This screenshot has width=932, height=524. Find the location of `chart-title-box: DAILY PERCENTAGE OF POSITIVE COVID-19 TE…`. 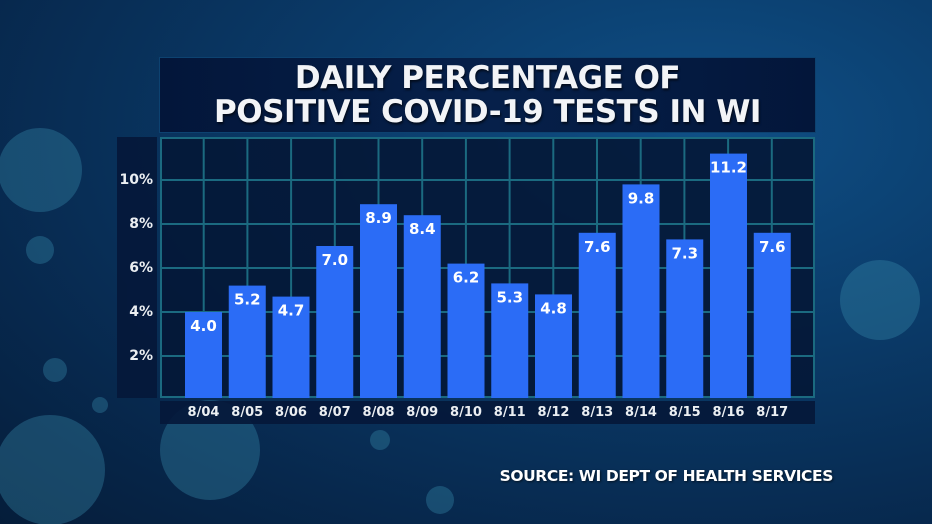

chart-title-box: DAILY PERCENTAGE OF POSITIVE COVID-19 TE… is located at coordinates (487, 95).